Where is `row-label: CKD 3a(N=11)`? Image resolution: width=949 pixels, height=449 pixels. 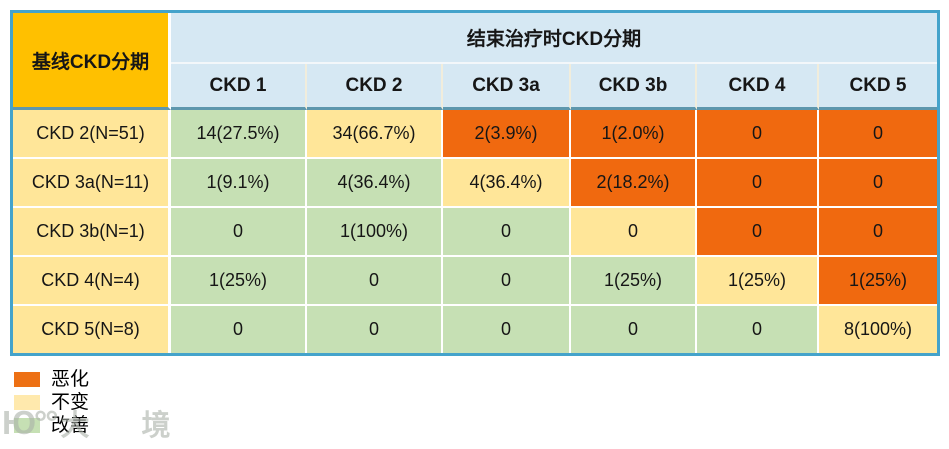 row-label: CKD 3a(N=11) is located at coordinates (92, 183).